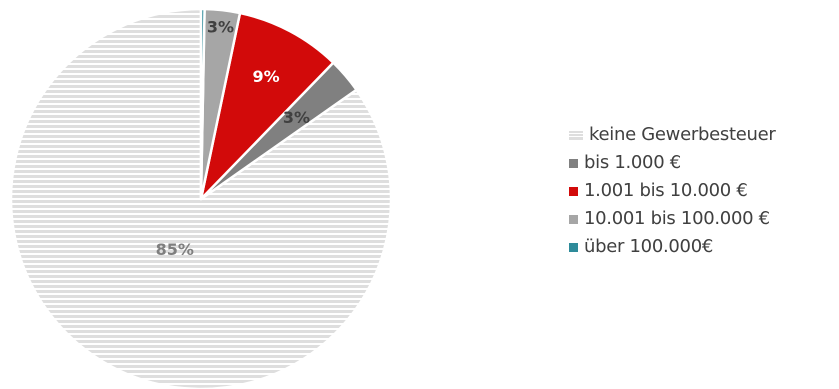 The height and width of the screenshot is (389, 839). What do you see at coordinates (175, 249) in the screenshot?
I see `slice-label-0: 85%` at bounding box center [175, 249].